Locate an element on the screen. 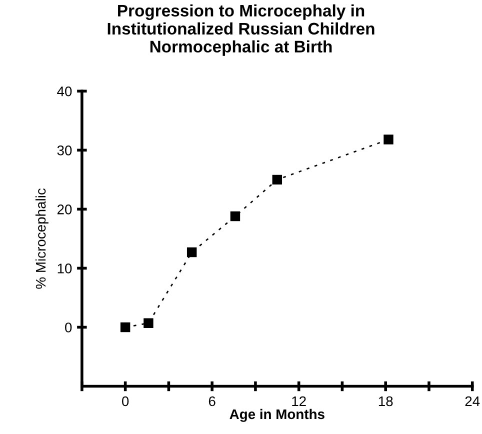  chart-title: Progression to Microcephaly in Institutionalized Russian Children Normocephalic at Birth is located at coordinates (241, 30).